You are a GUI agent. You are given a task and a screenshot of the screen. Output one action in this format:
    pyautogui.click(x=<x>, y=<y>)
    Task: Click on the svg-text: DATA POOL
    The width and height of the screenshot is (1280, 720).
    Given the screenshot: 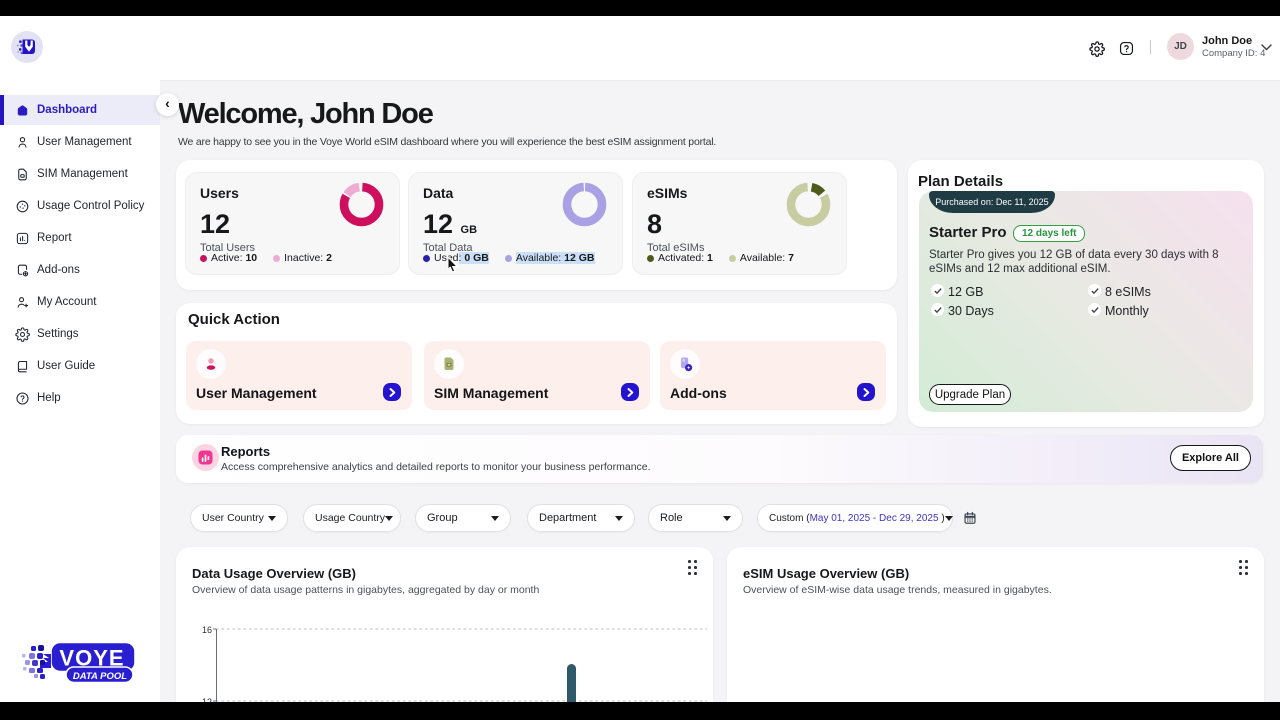 What is the action you would take?
    pyautogui.click(x=100, y=676)
    